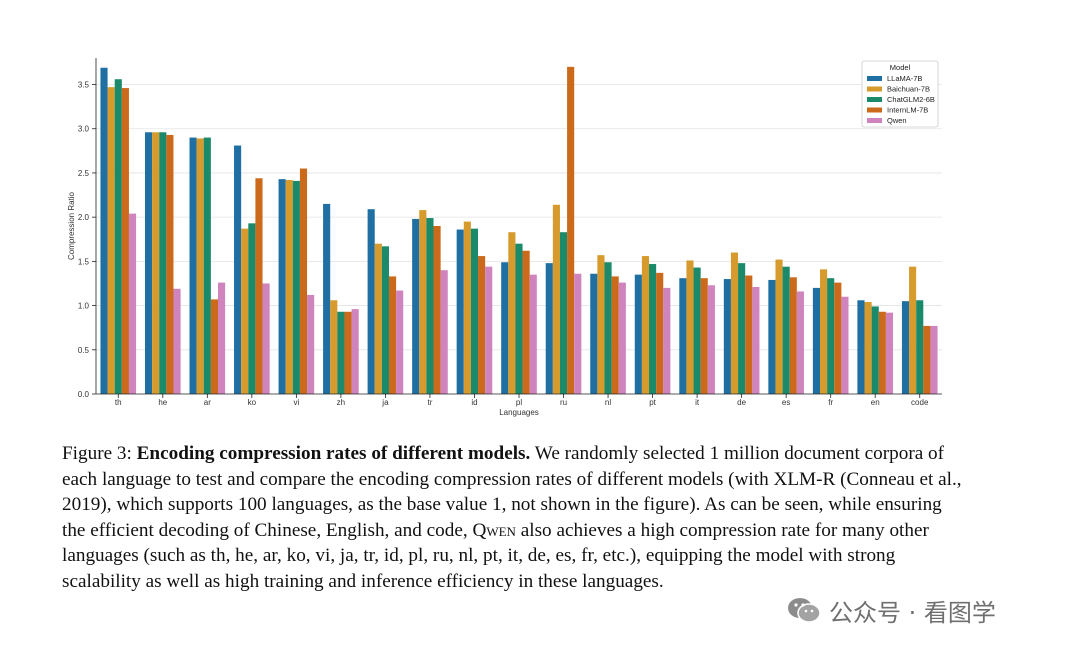  What do you see at coordinates (830, 402) in the screenshot?
I see `x-tick-label-fr: fr` at bounding box center [830, 402].